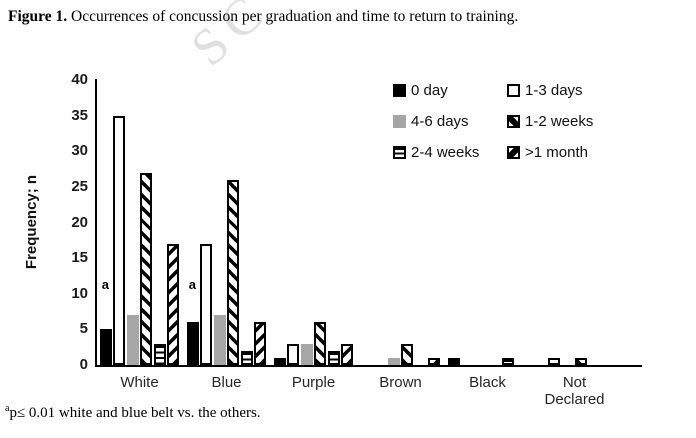 This screenshot has width=696, height=438. What do you see at coordinates (487, 382) in the screenshot?
I see `x-category-label: Black` at bounding box center [487, 382].